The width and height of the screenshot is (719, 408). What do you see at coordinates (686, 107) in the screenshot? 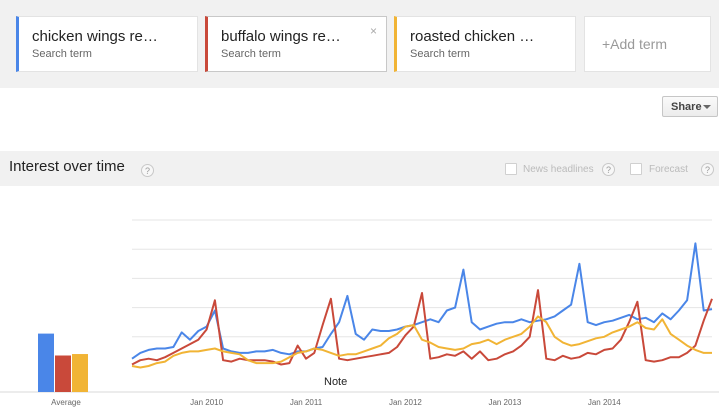
I see `share-label: Share` at bounding box center [686, 107].